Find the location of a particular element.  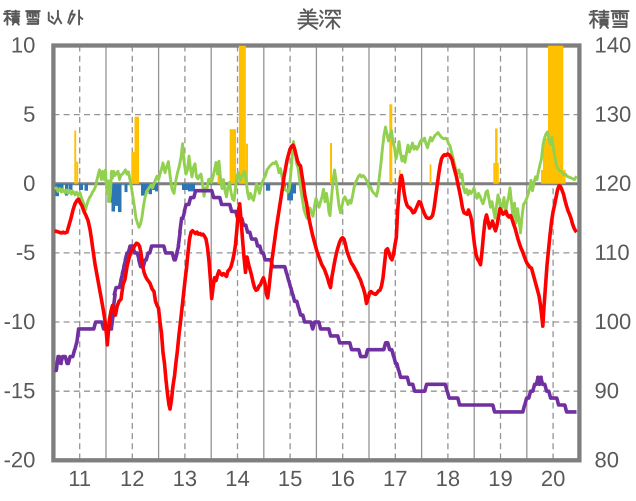

svg-text: 120 is located at coordinates (612, 183).